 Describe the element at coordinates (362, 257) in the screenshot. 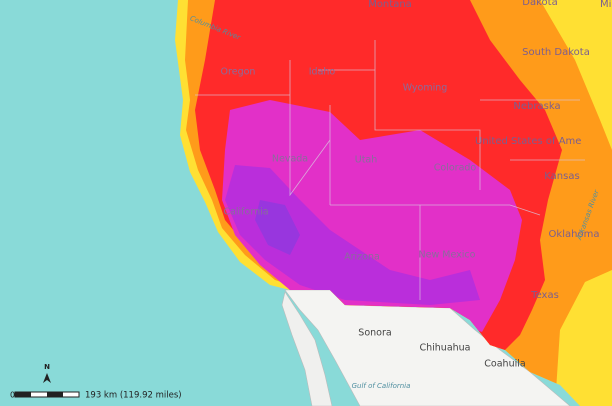

I see `place-label: Arizona` at that location.